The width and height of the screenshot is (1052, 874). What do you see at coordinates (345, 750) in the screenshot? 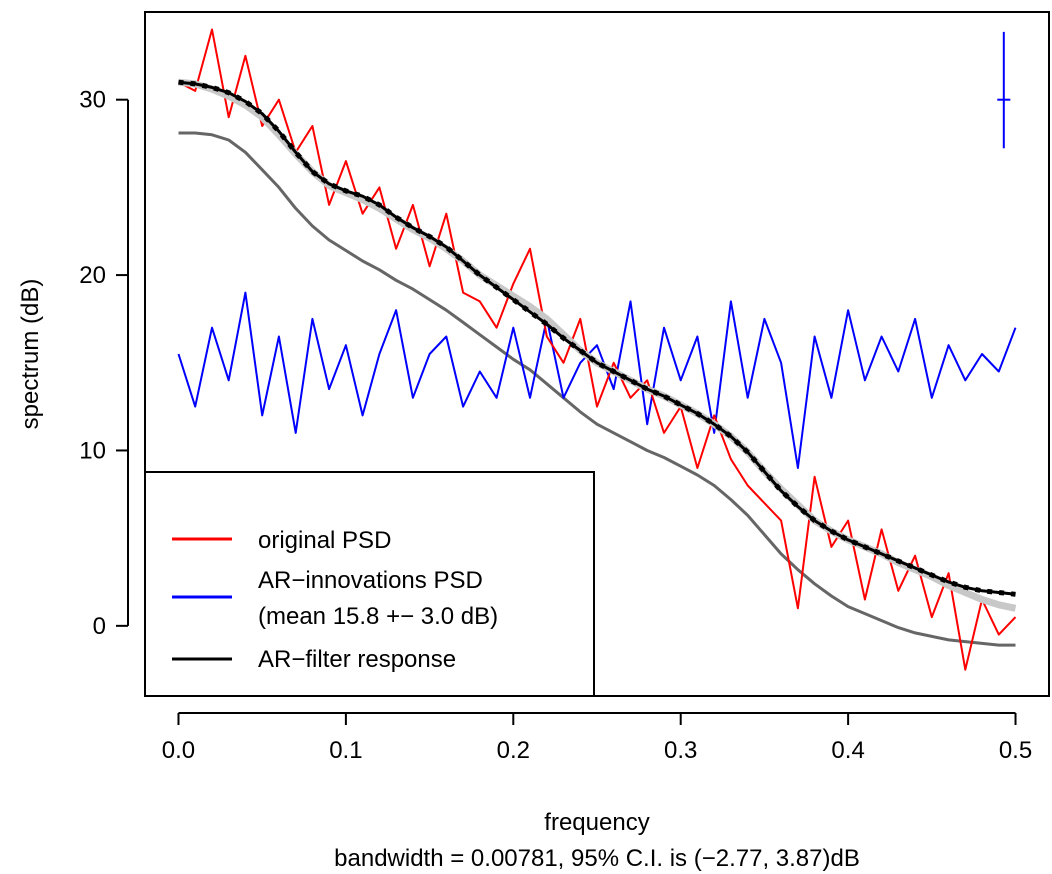
I see `x-tick-label: 0.1` at bounding box center [345, 750].